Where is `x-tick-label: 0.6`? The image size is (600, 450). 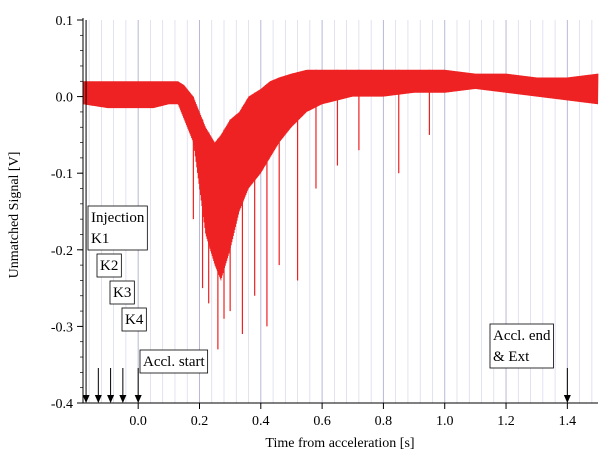
x-tick-label: 0.6 is located at coordinates (322, 421).